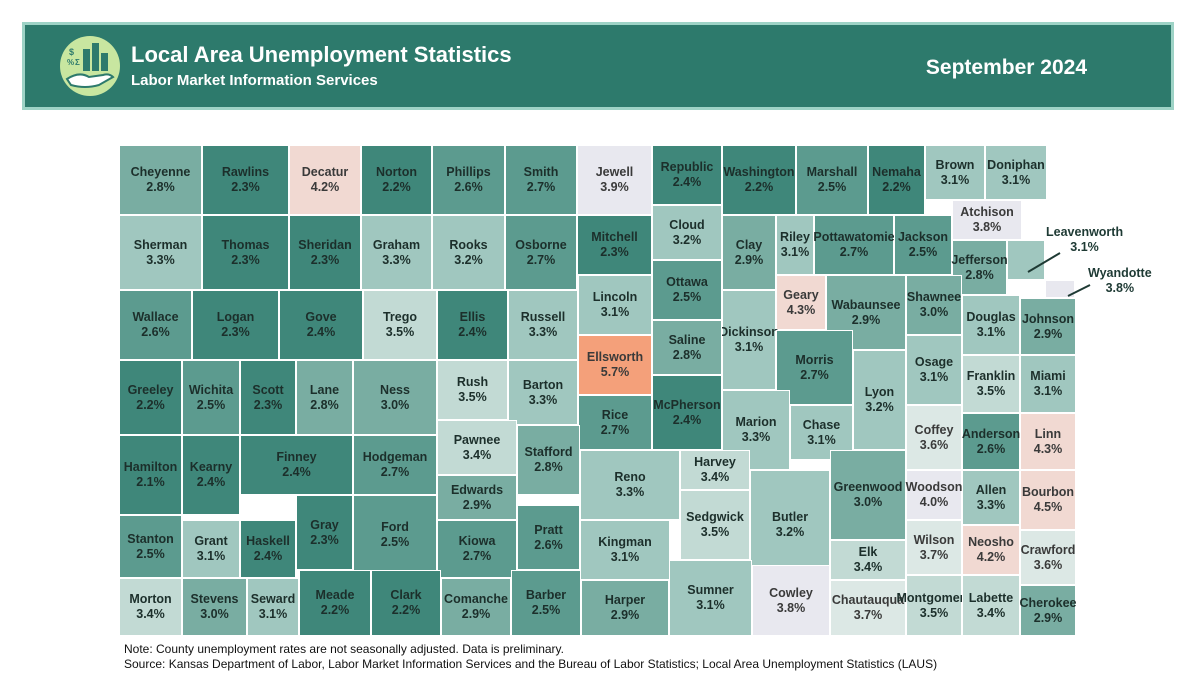 This screenshot has height=694, width=1200. I want to click on county-rate: 3.3%, so click(630, 492).